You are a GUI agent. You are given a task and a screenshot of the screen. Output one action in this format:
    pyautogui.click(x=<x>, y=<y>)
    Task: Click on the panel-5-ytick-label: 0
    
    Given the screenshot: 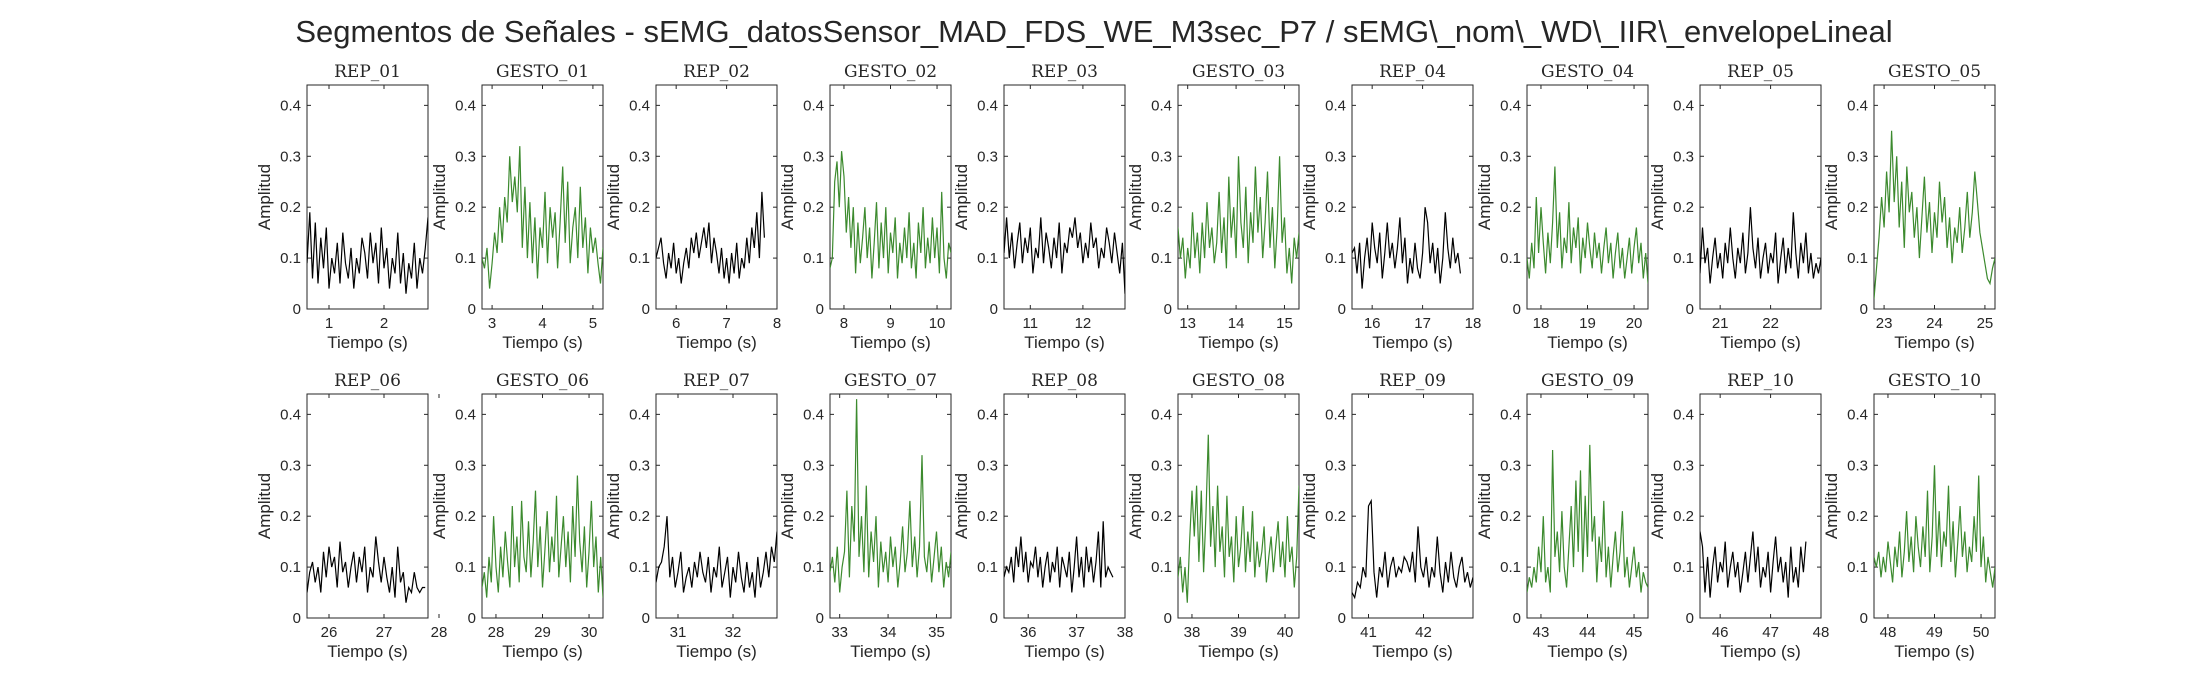 What is the action you would take?
    pyautogui.click(x=994, y=309)
    